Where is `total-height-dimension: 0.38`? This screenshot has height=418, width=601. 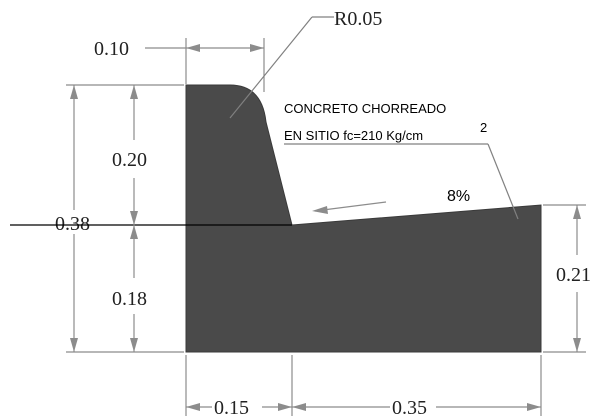 total-height-dimension: 0.38 is located at coordinates (119, 218).